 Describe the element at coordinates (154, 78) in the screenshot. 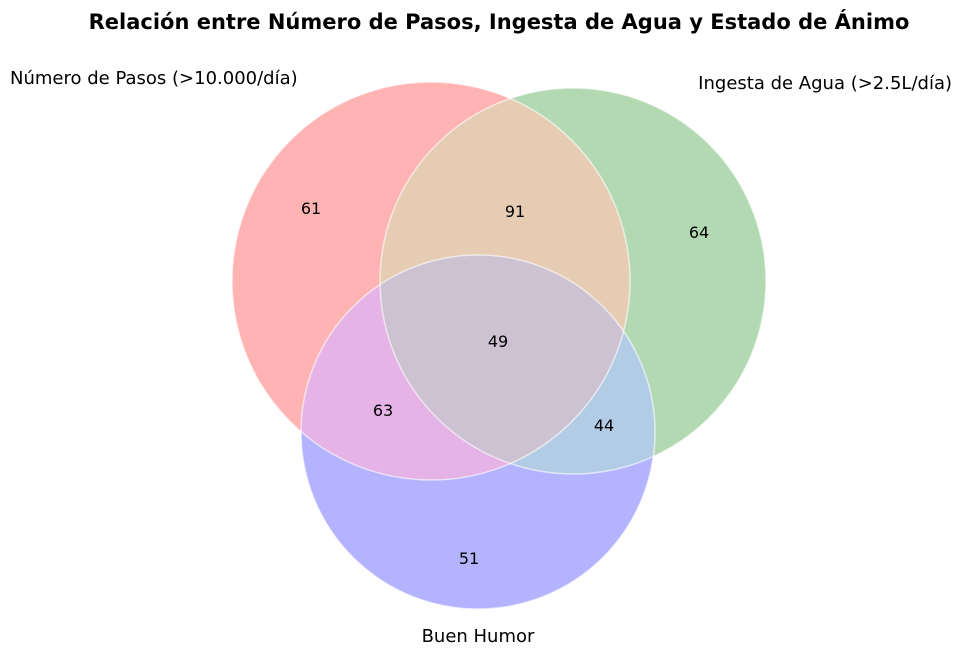

I see `set-label-pasos: Número de Pasos (>10.000/día)` at that location.